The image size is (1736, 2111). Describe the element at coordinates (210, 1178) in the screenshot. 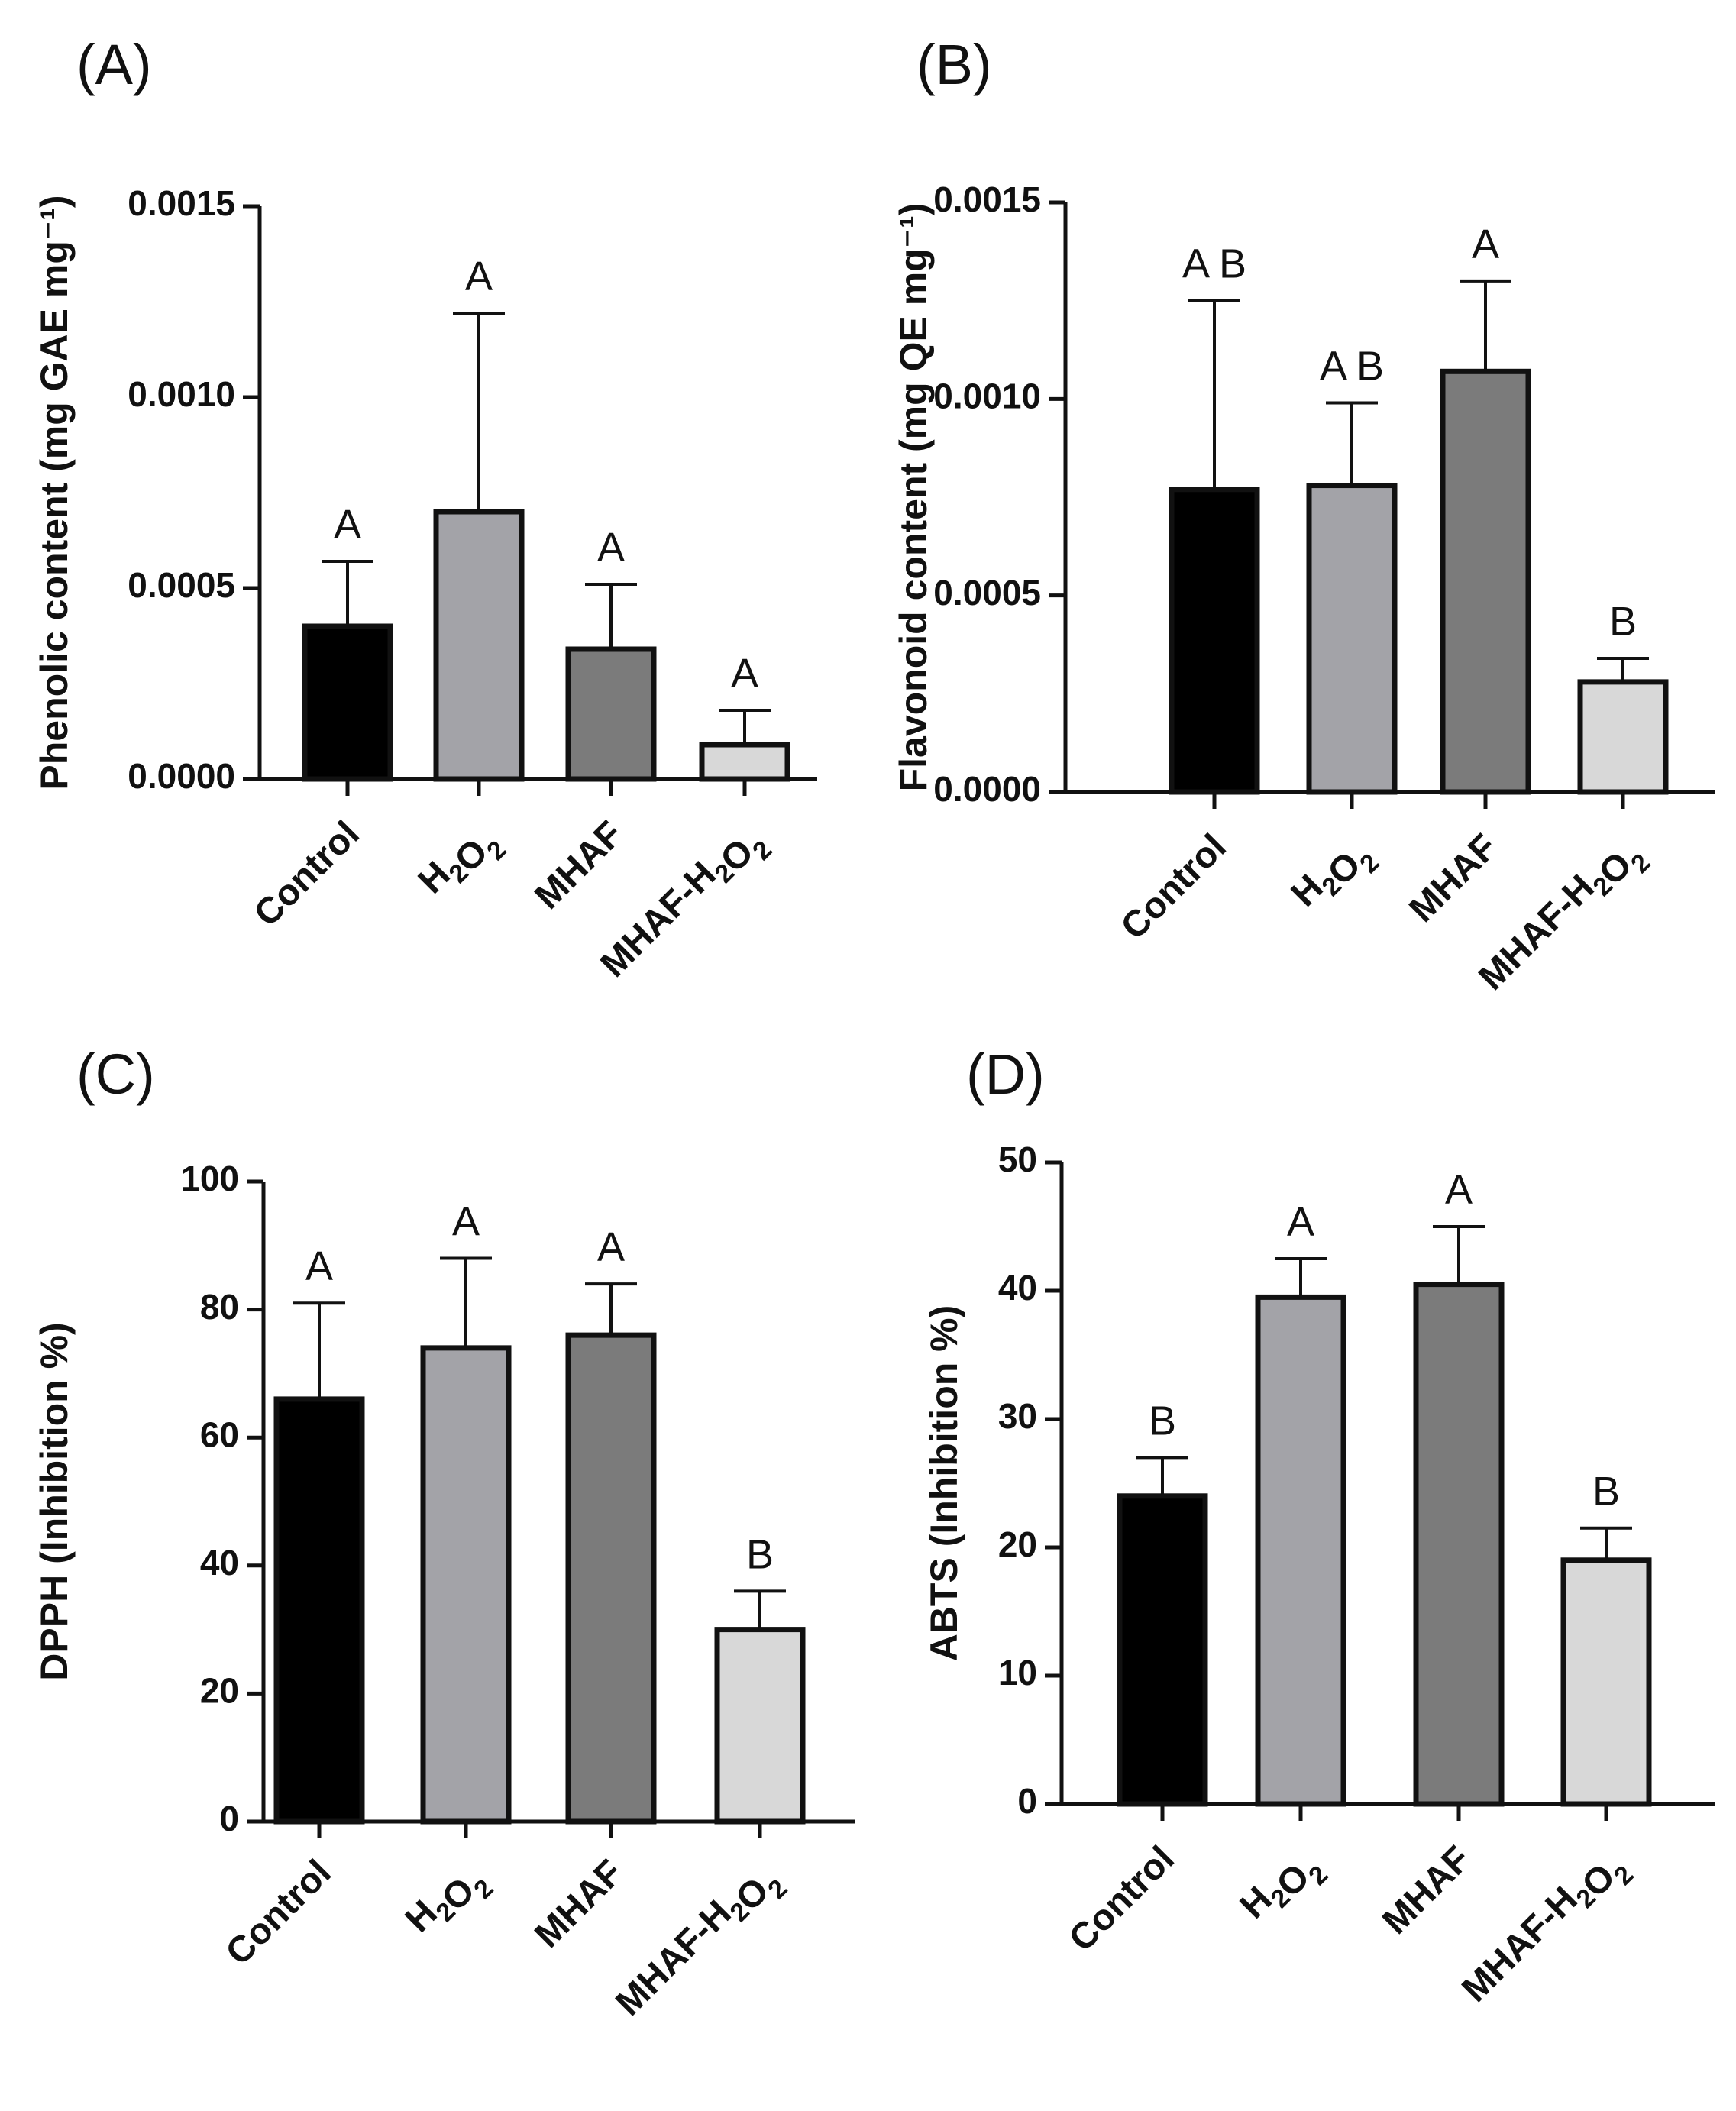

I see `y-tick-label: 100` at that location.